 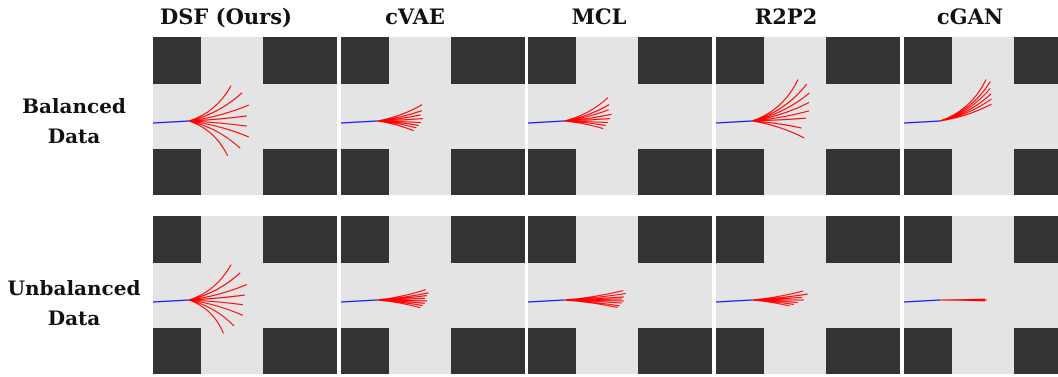 I want to click on row-label-balanced-line2: Data, so click(x=74, y=136).